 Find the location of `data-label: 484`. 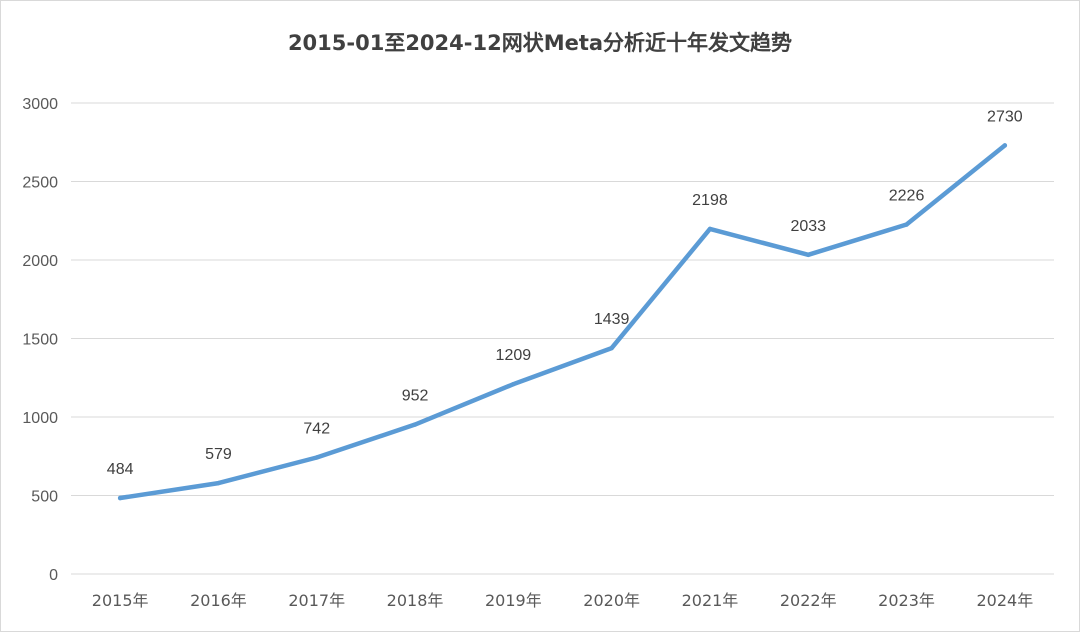

data-label: 484 is located at coordinates (120, 469).